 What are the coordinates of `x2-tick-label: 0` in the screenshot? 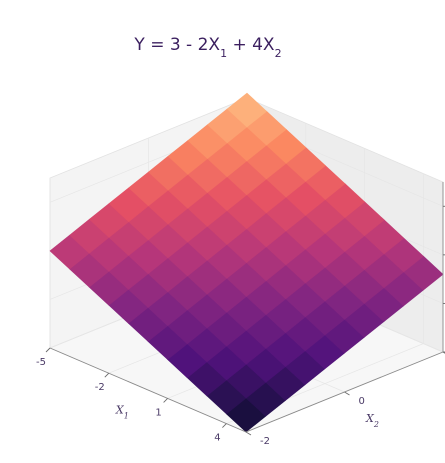 It's located at (362, 401).